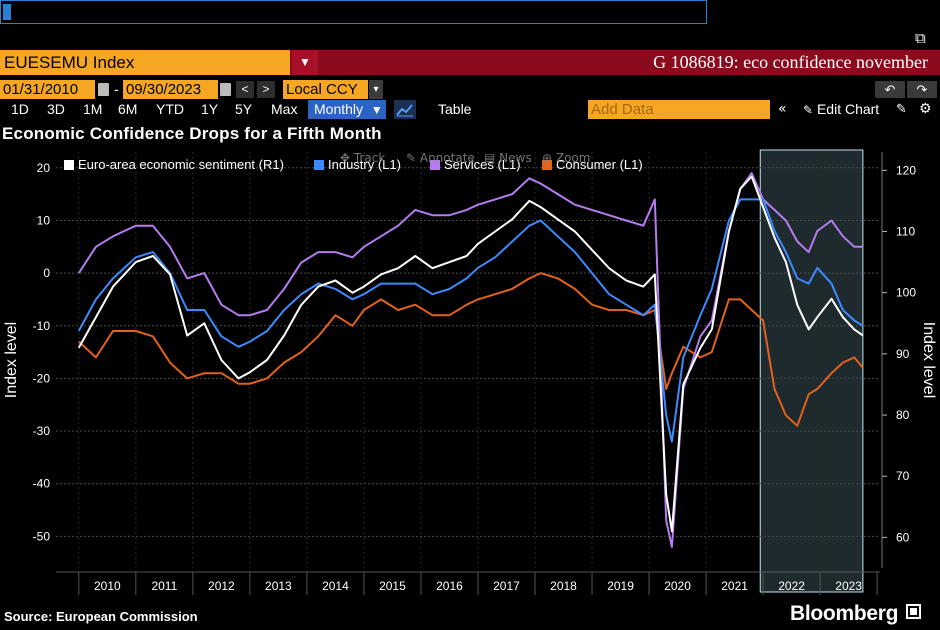 The image size is (940, 630). What do you see at coordinates (449, 586) in the screenshot?
I see `x-tick-label: 2016` at bounding box center [449, 586].